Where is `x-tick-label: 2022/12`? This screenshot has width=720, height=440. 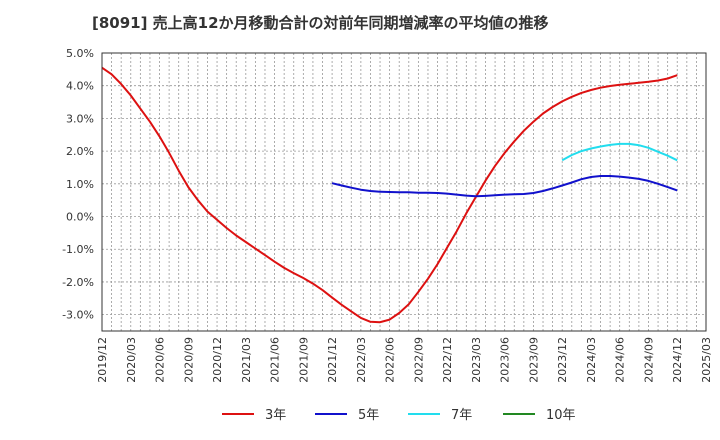 x-tick-label: 2022/12 is located at coordinates (447, 360).